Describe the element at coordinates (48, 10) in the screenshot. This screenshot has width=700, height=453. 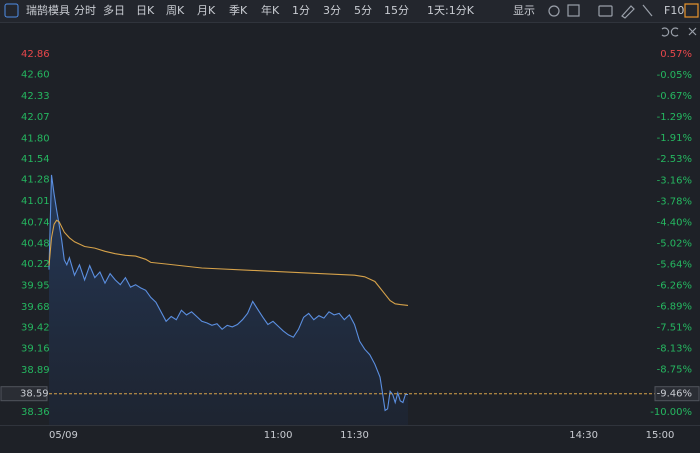
I see `stock-name: 瑞鹄模具` at that location.